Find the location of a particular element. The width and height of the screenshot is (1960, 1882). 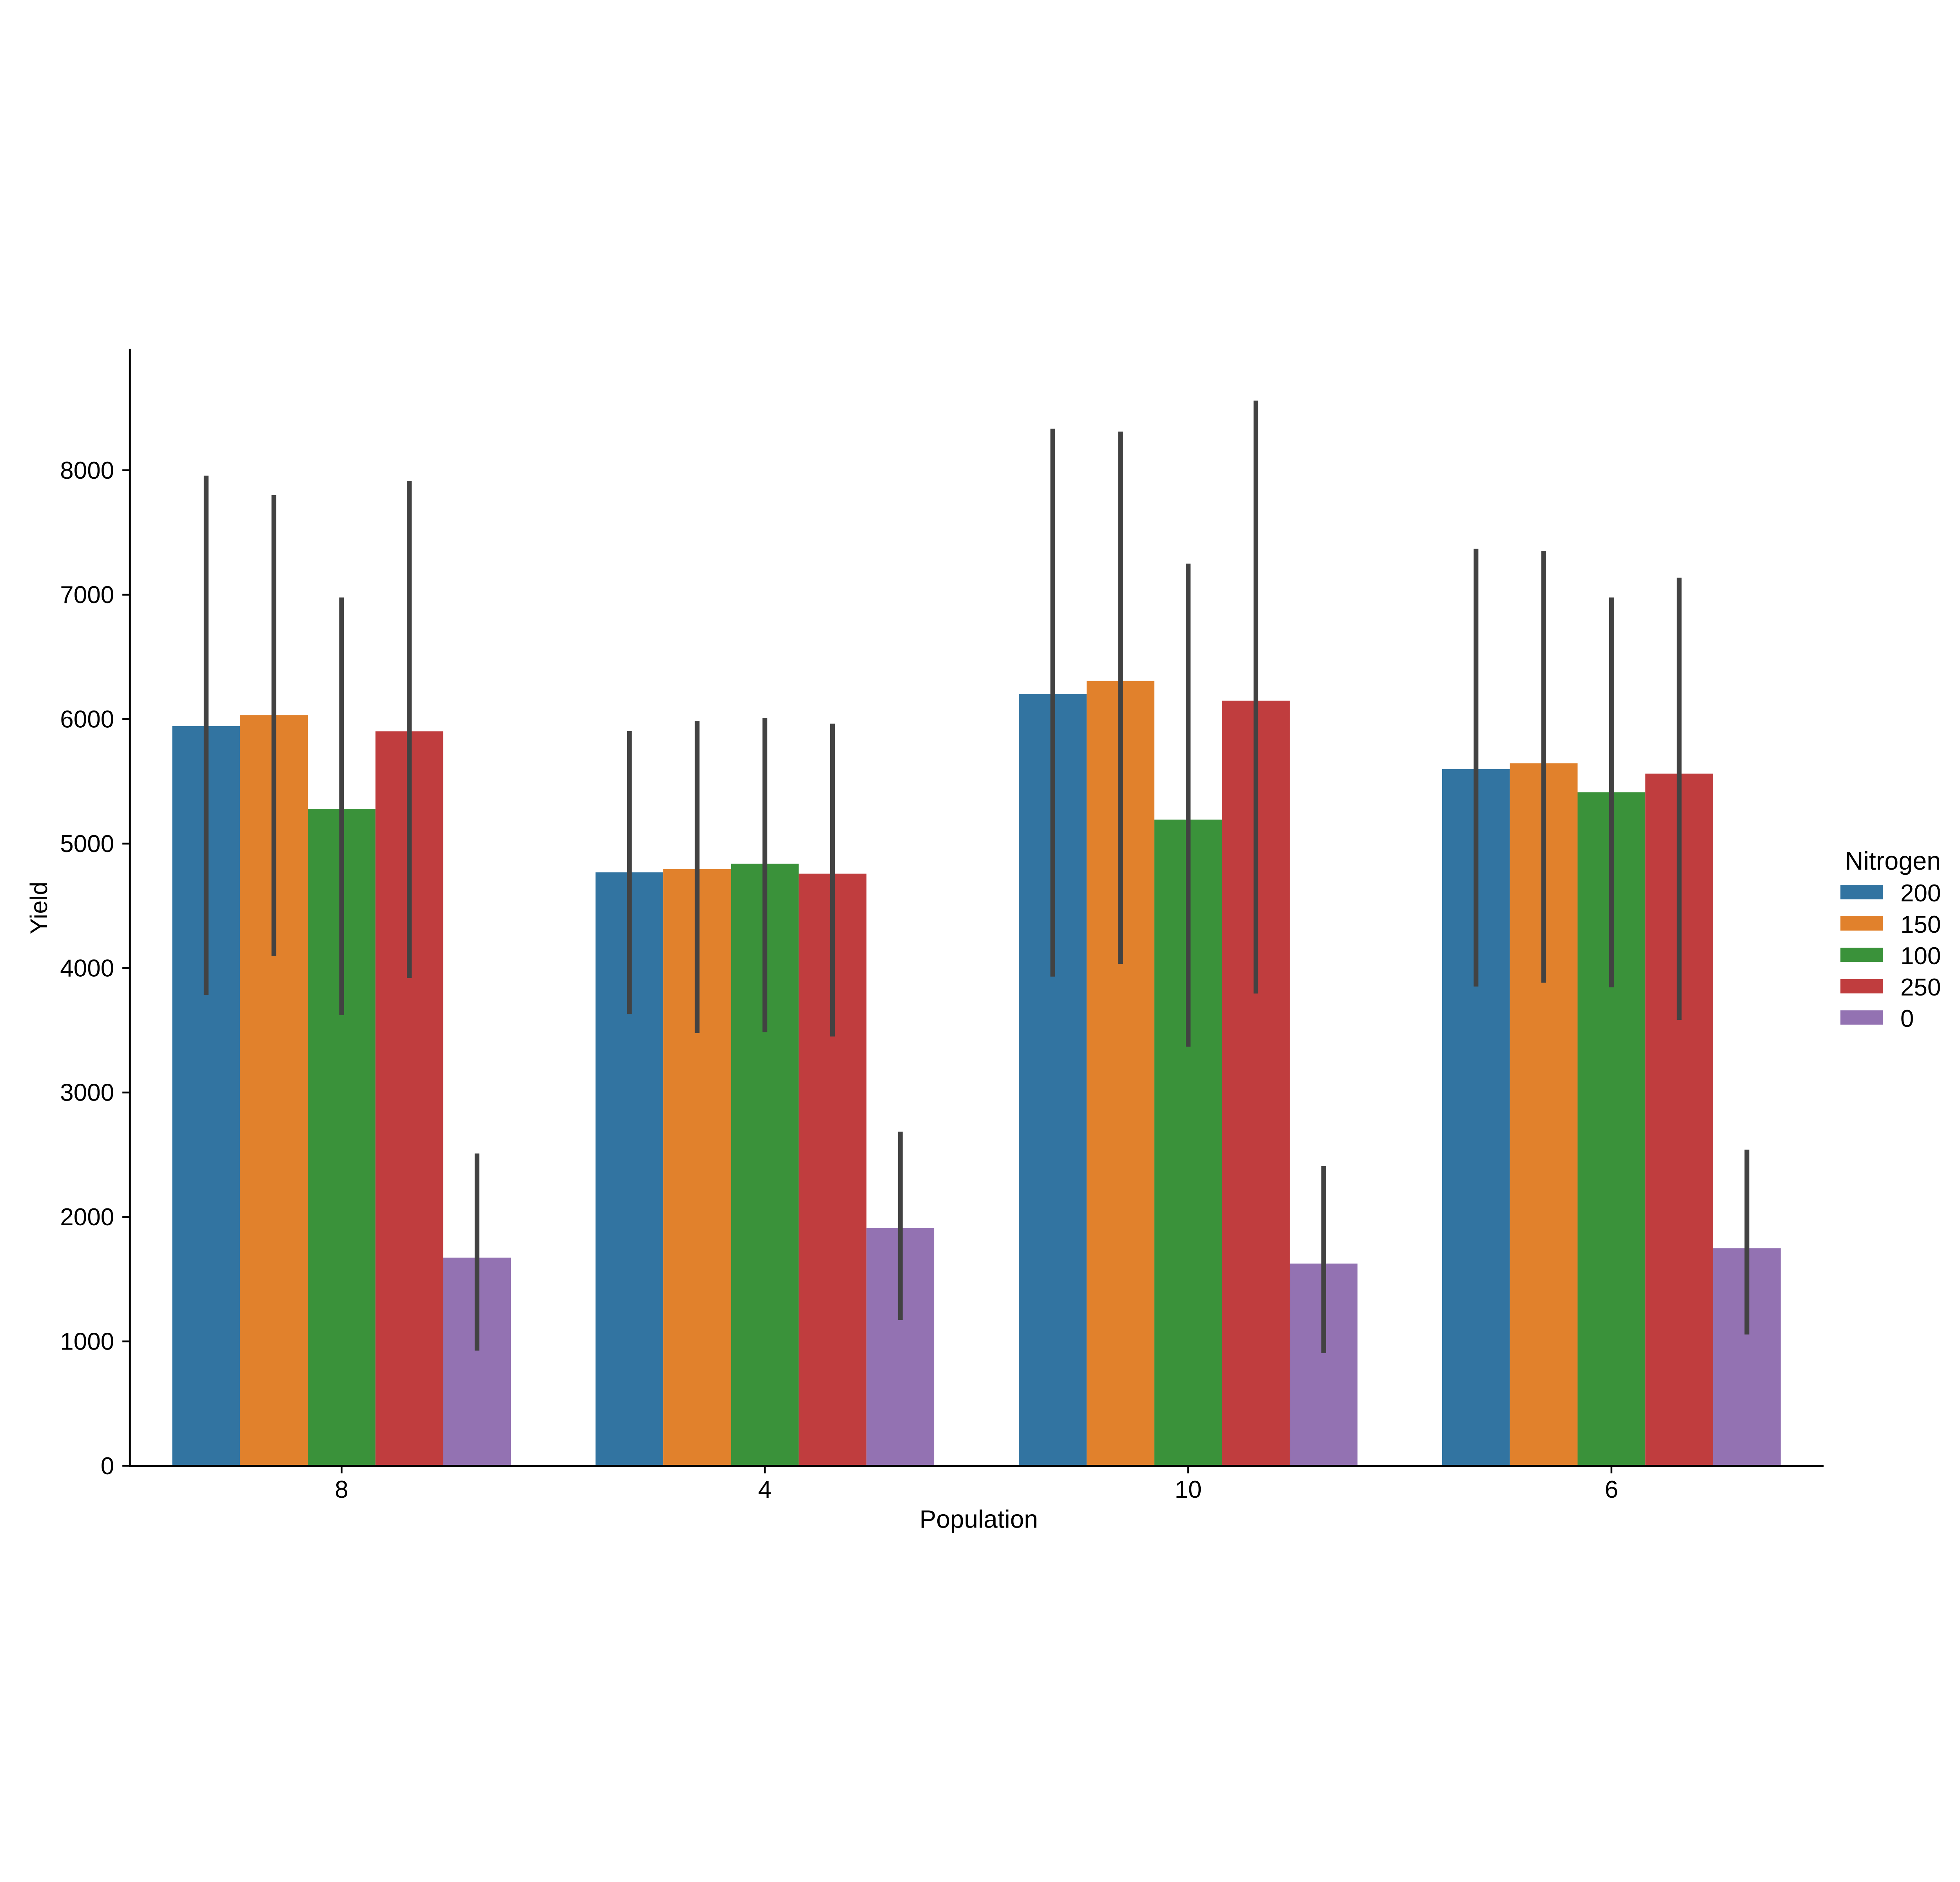

svg-text: 1000 is located at coordinates (87, 1341).